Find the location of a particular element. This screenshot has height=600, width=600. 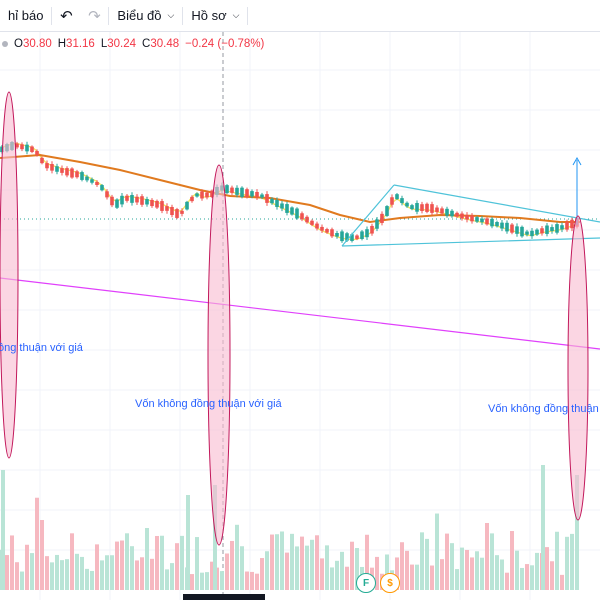

undo-icon: ↶ is located at coordinates (66, 16).